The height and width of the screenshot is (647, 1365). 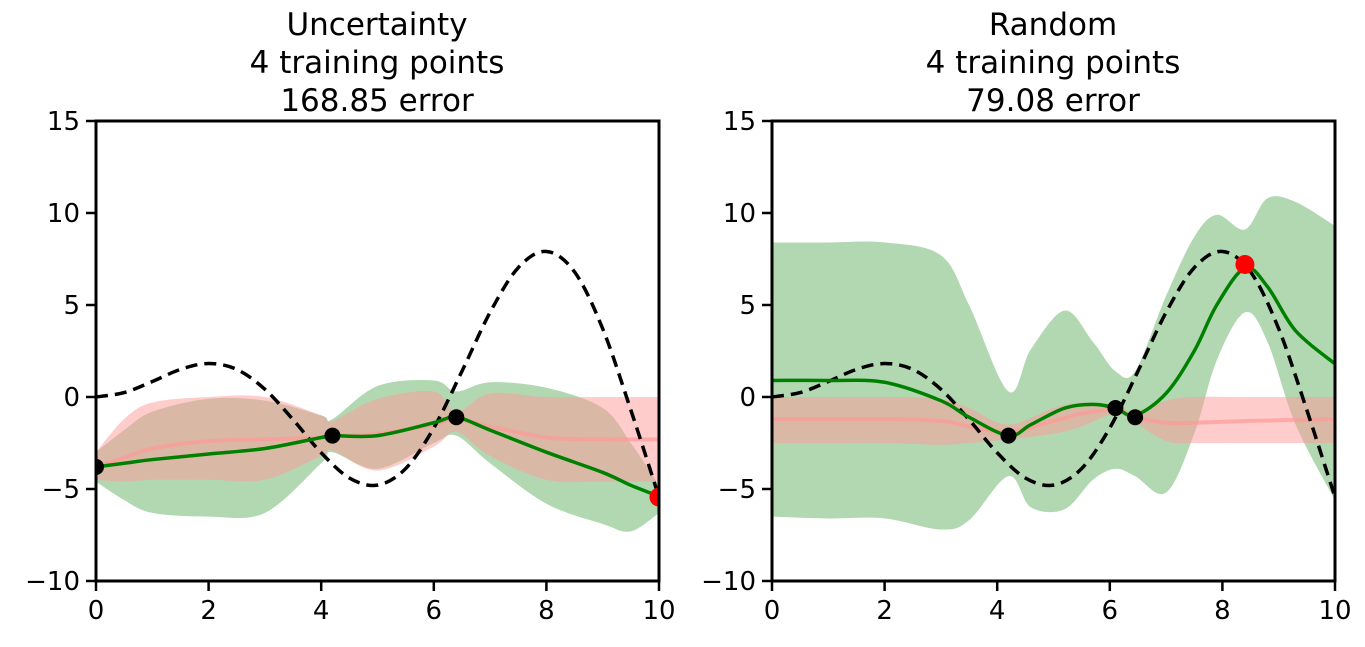 What do you see at coordinates (1053, 101) in the screenshot?
I see `panel-title-line3: 79.08 error` at bounding box center [1053, 101].